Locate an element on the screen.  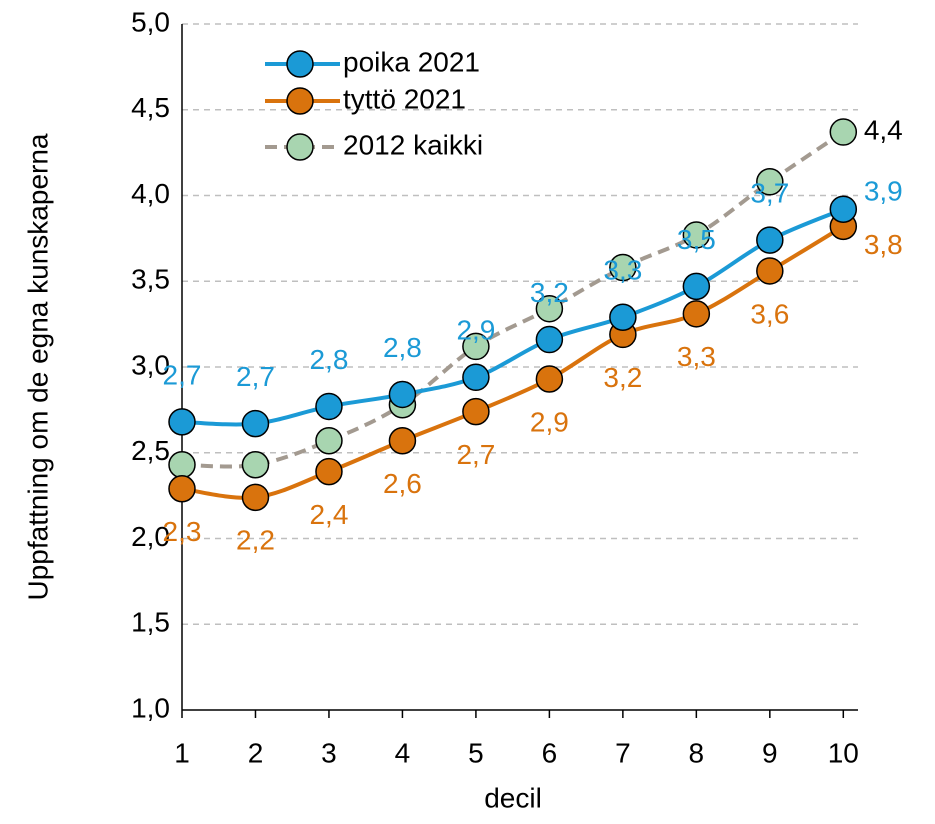
x-tick-label: 4 is located at coordinates (403, 752).